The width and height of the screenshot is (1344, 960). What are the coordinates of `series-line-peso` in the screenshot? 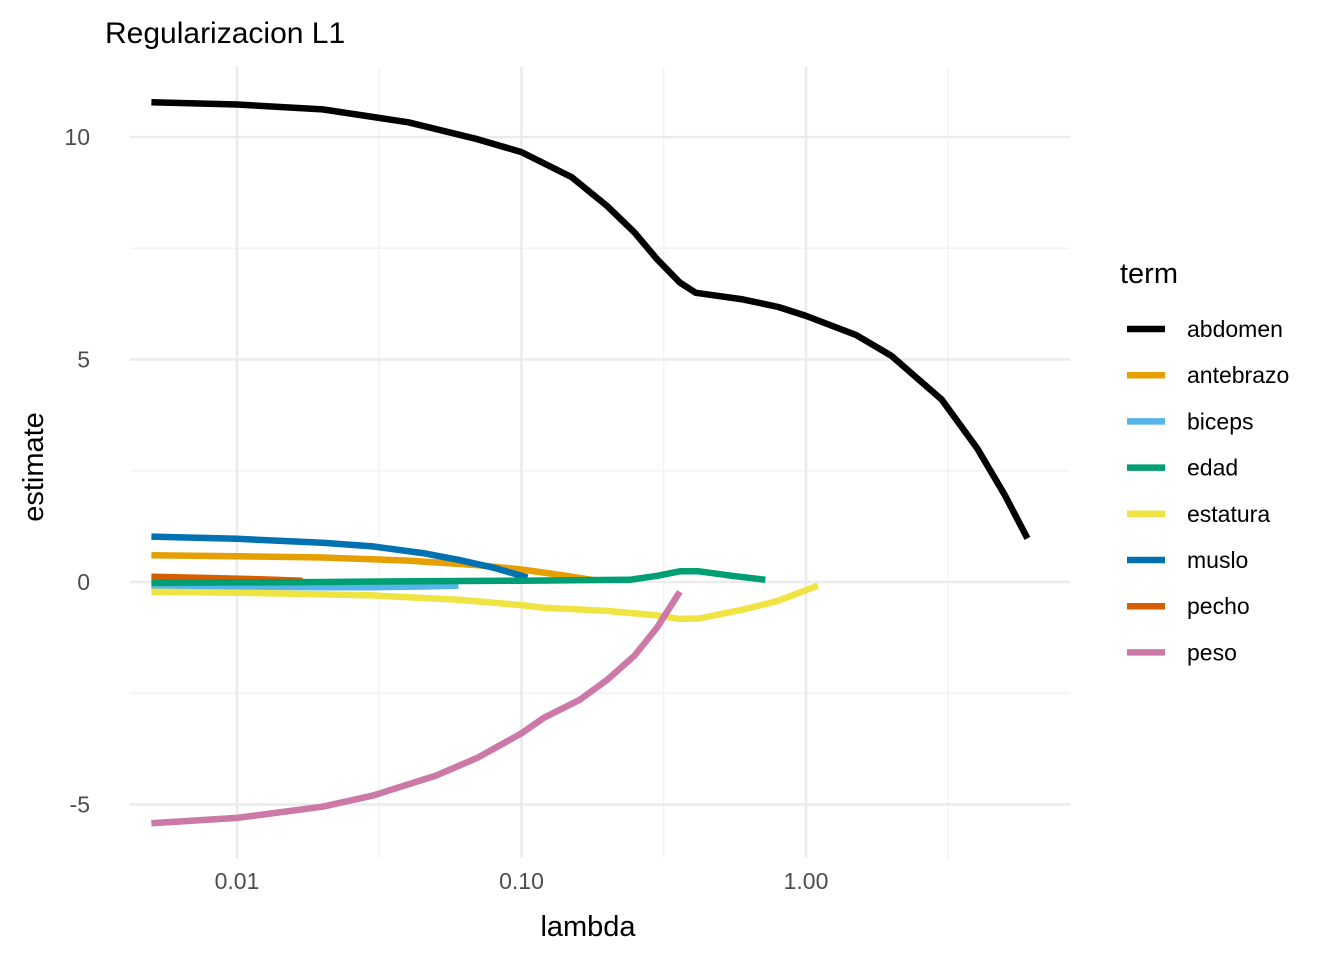 It's located at (417, 708).